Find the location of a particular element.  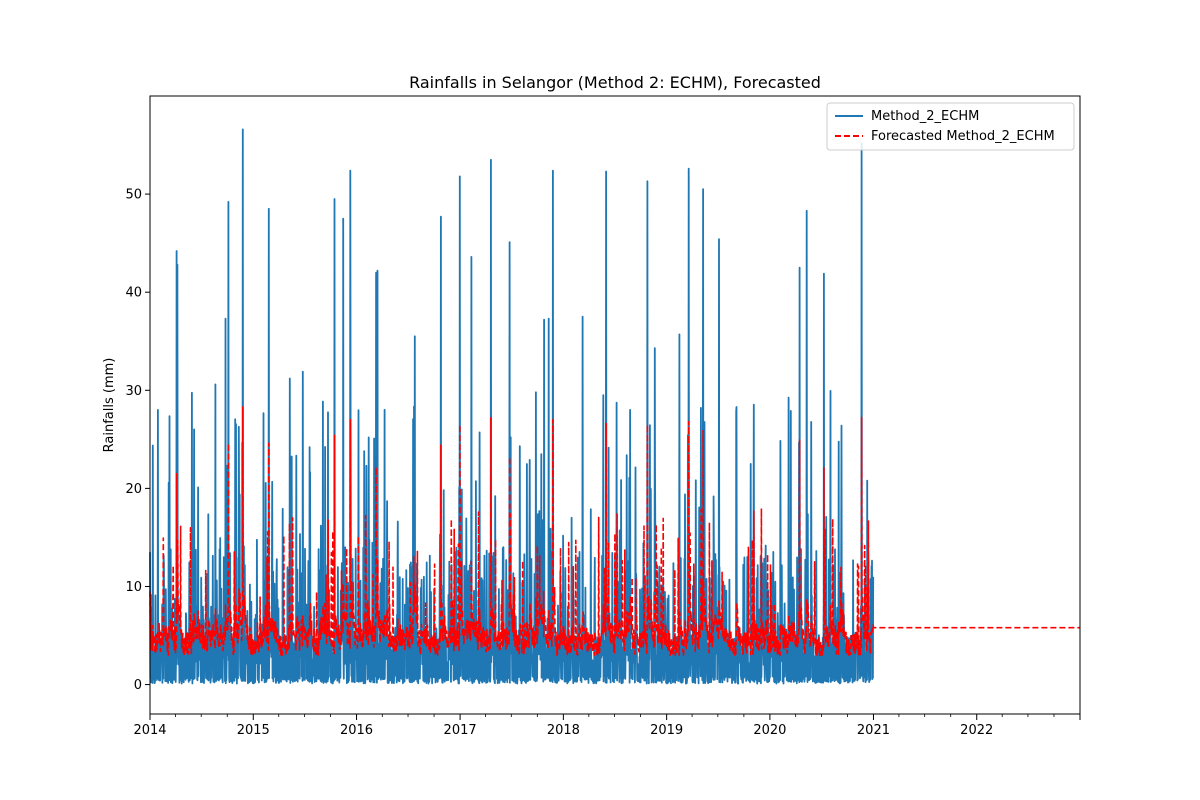

x-tick-label: 2016 is located at coordinates (356, 730).